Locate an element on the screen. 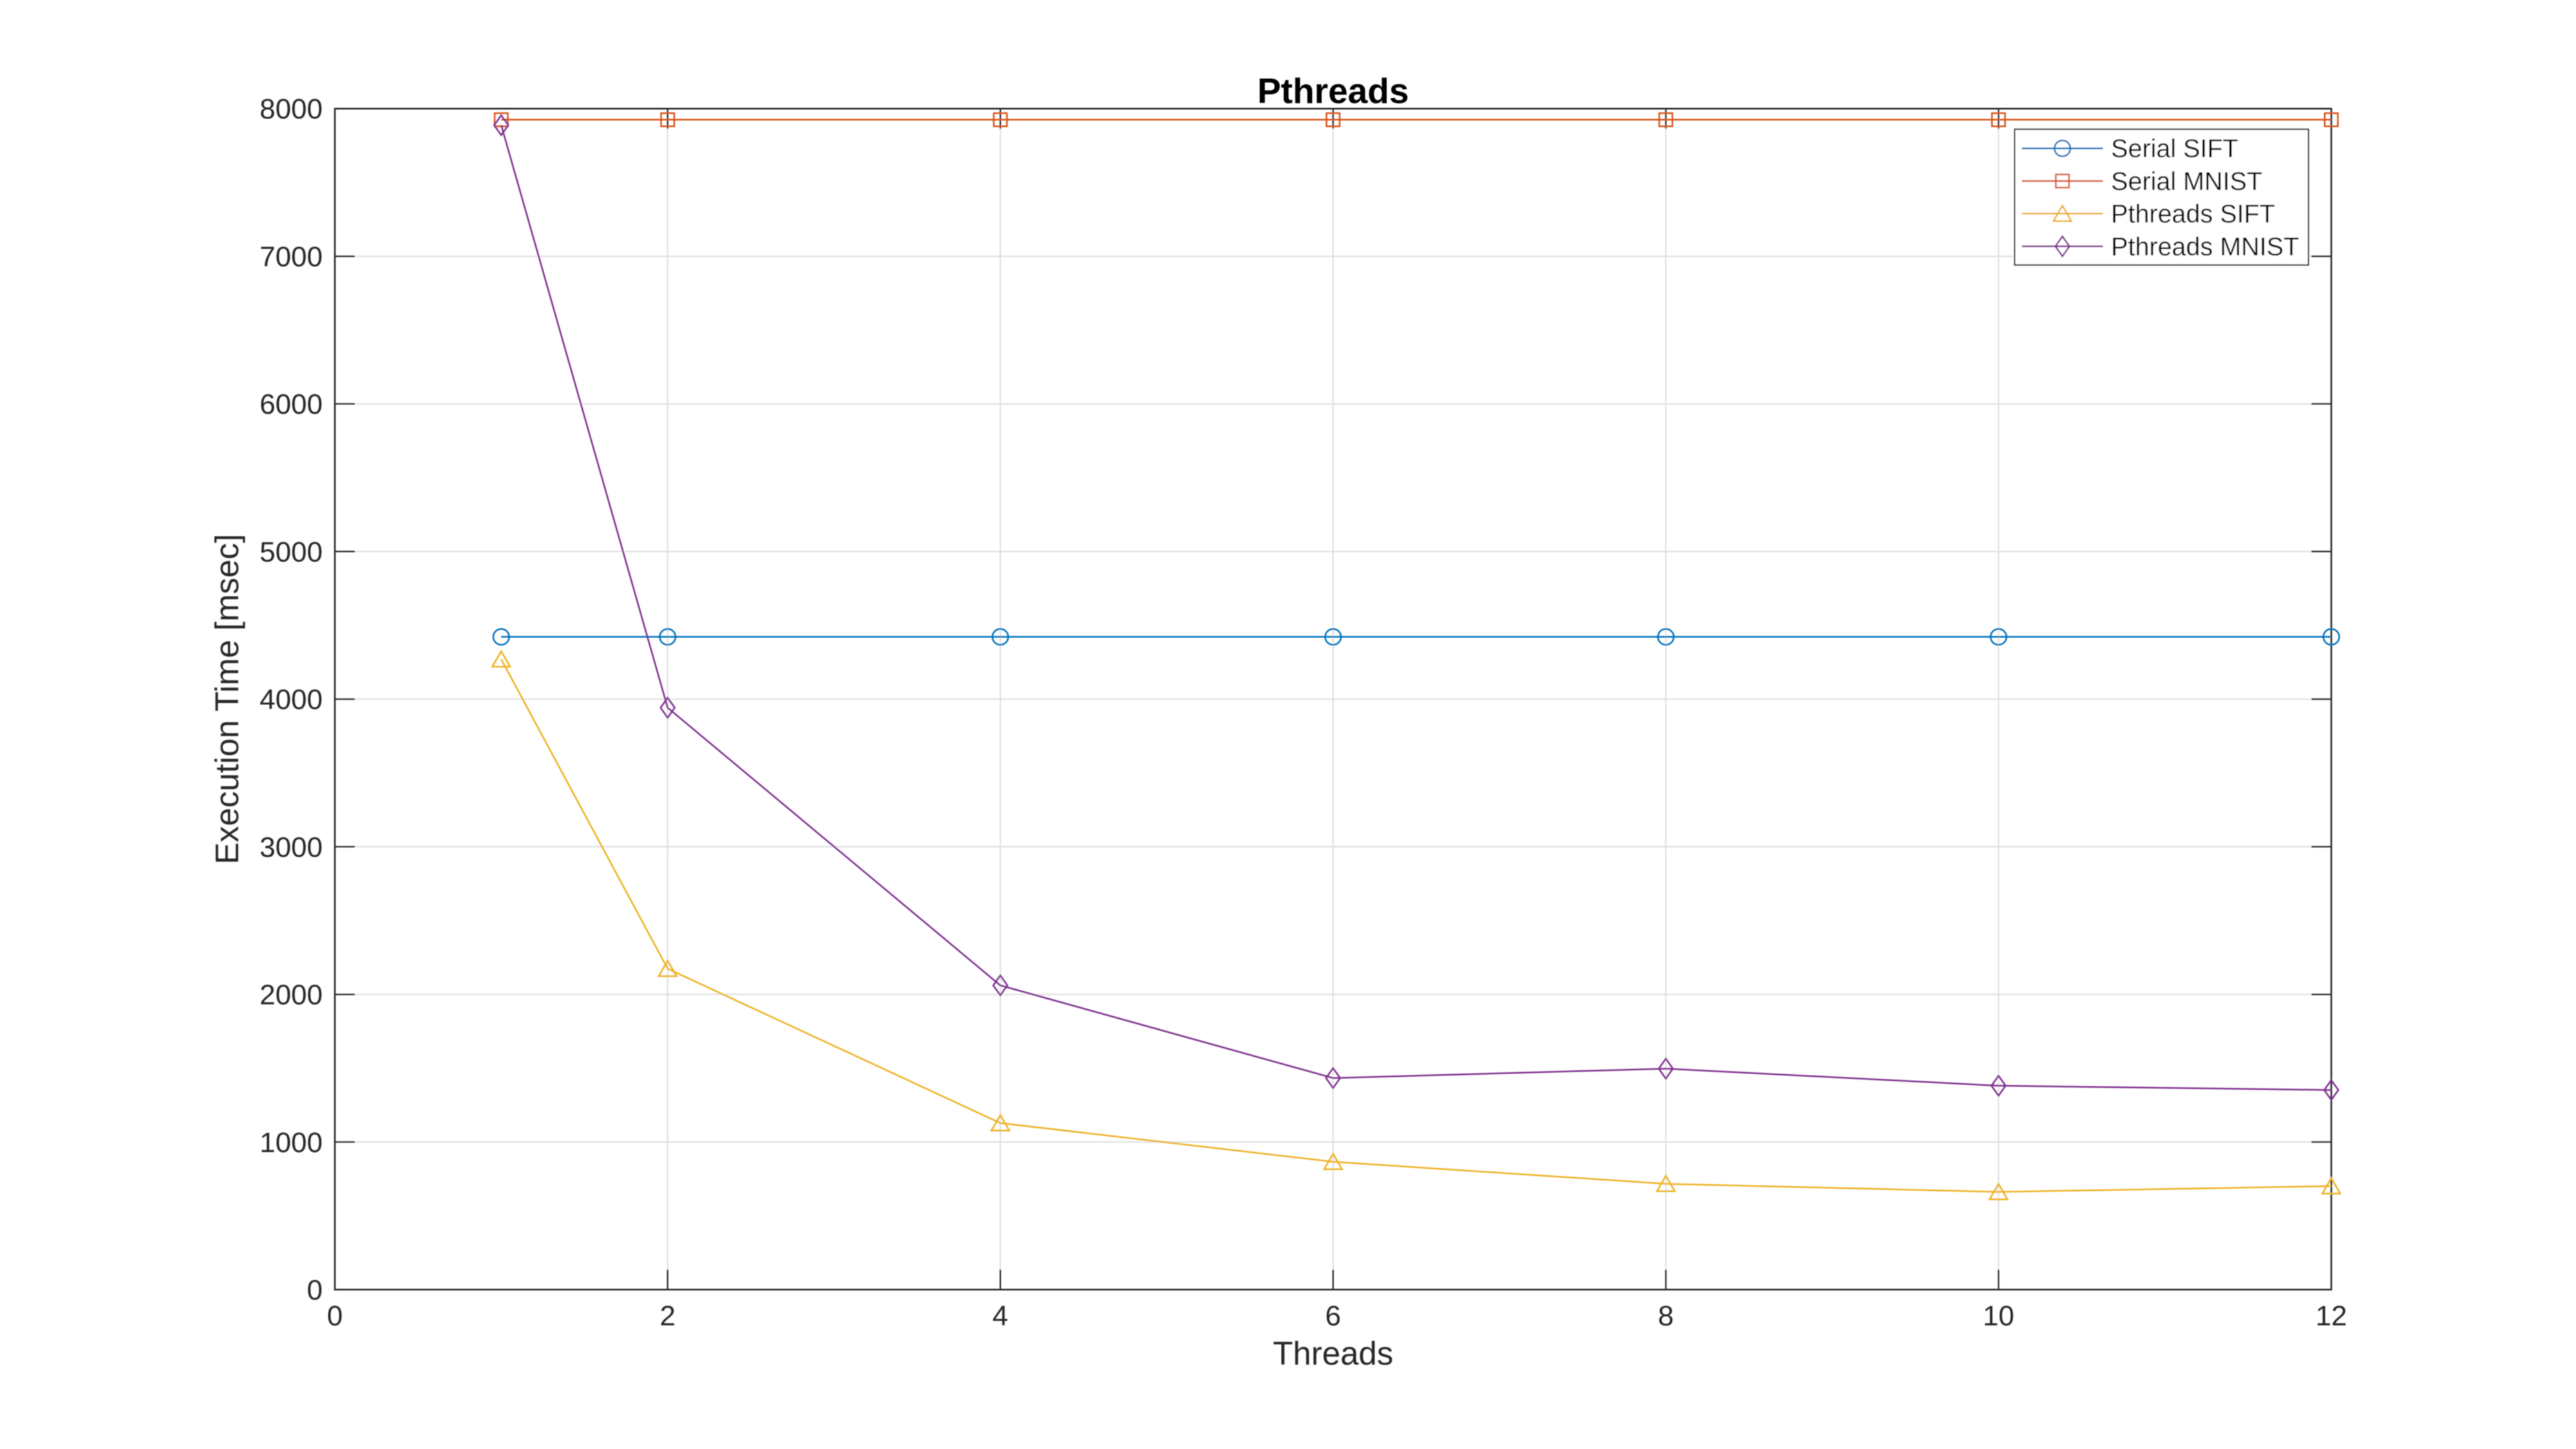 The height and width of the screenshot is (1449, 2576). svg-text: 3000 is located at coordinates (291, 847).